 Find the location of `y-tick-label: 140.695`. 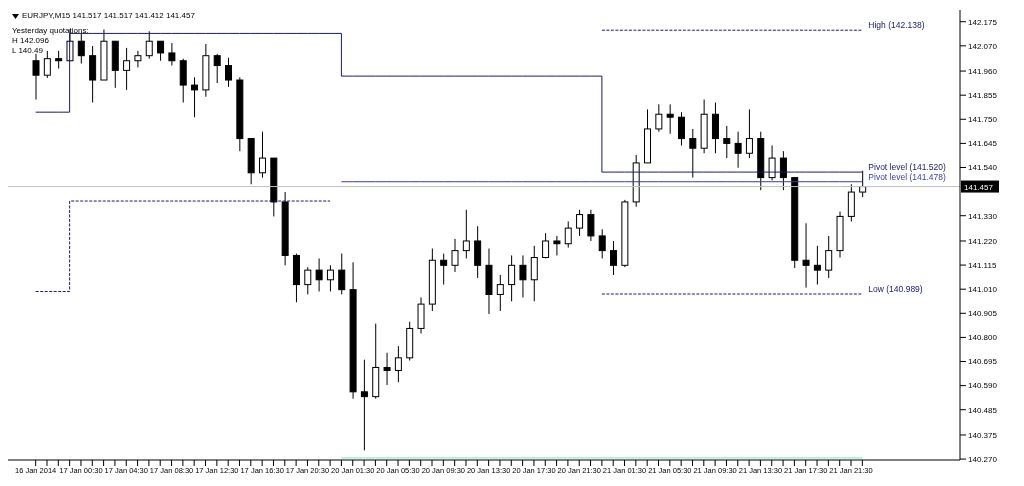

y-tick-label: 140.695 is located at coordinates (983, 362).